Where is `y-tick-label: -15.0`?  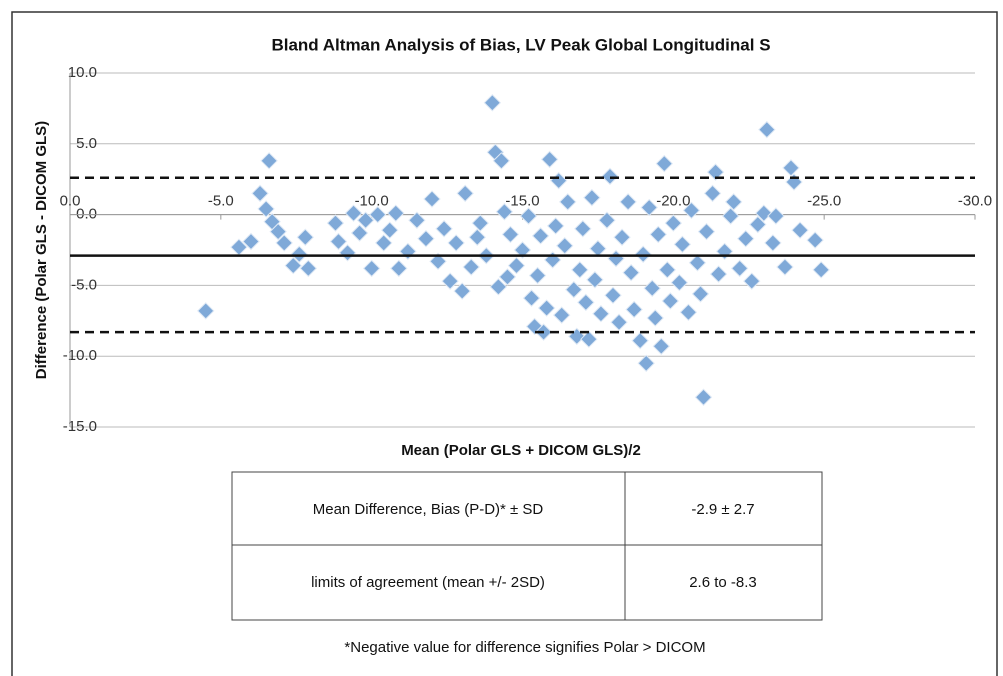
y-tick-label: -15.0 is located at coordinates (80, 426).